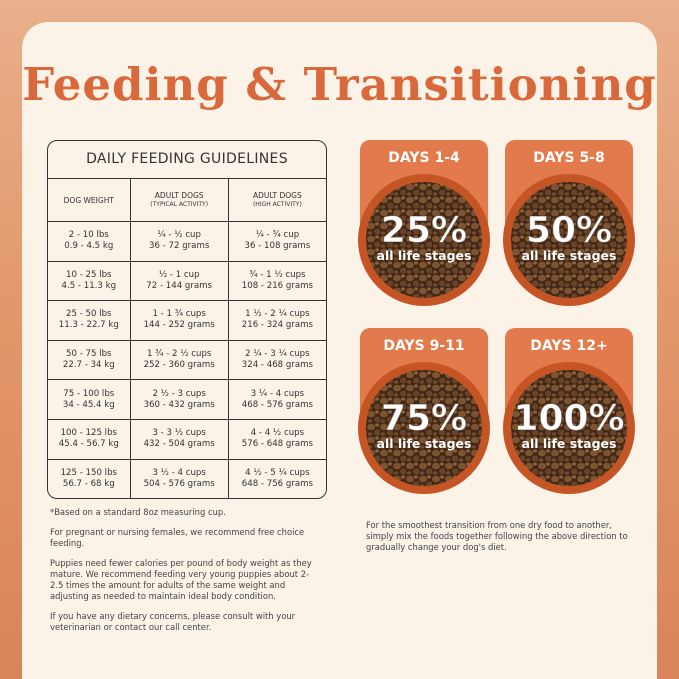 This screenshot has width=679, height=679. Describe the element at coordinates (179, 274) in the screenshot. I see `cell-line: ½ - 1 cup` at that location.